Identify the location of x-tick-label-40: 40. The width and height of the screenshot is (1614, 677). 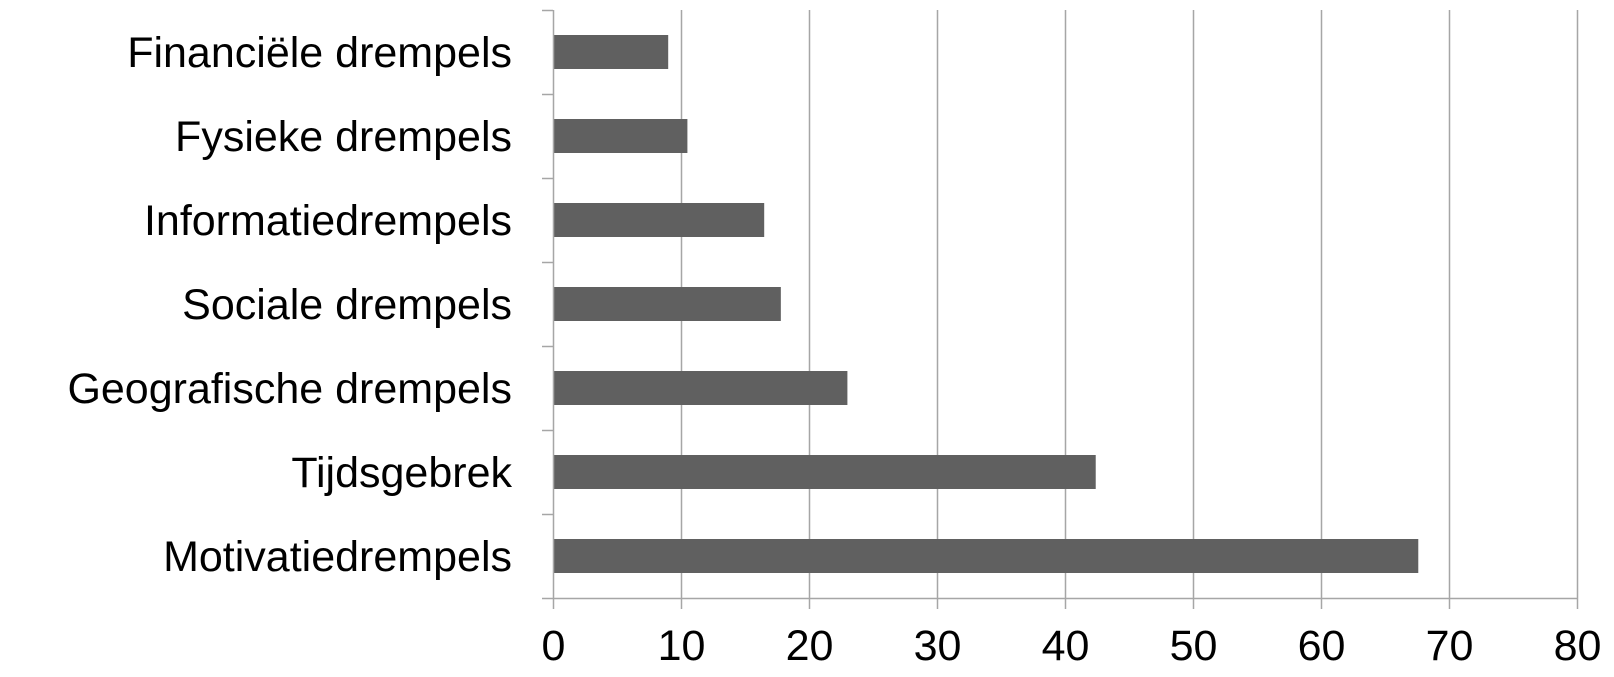
(1066, 646).